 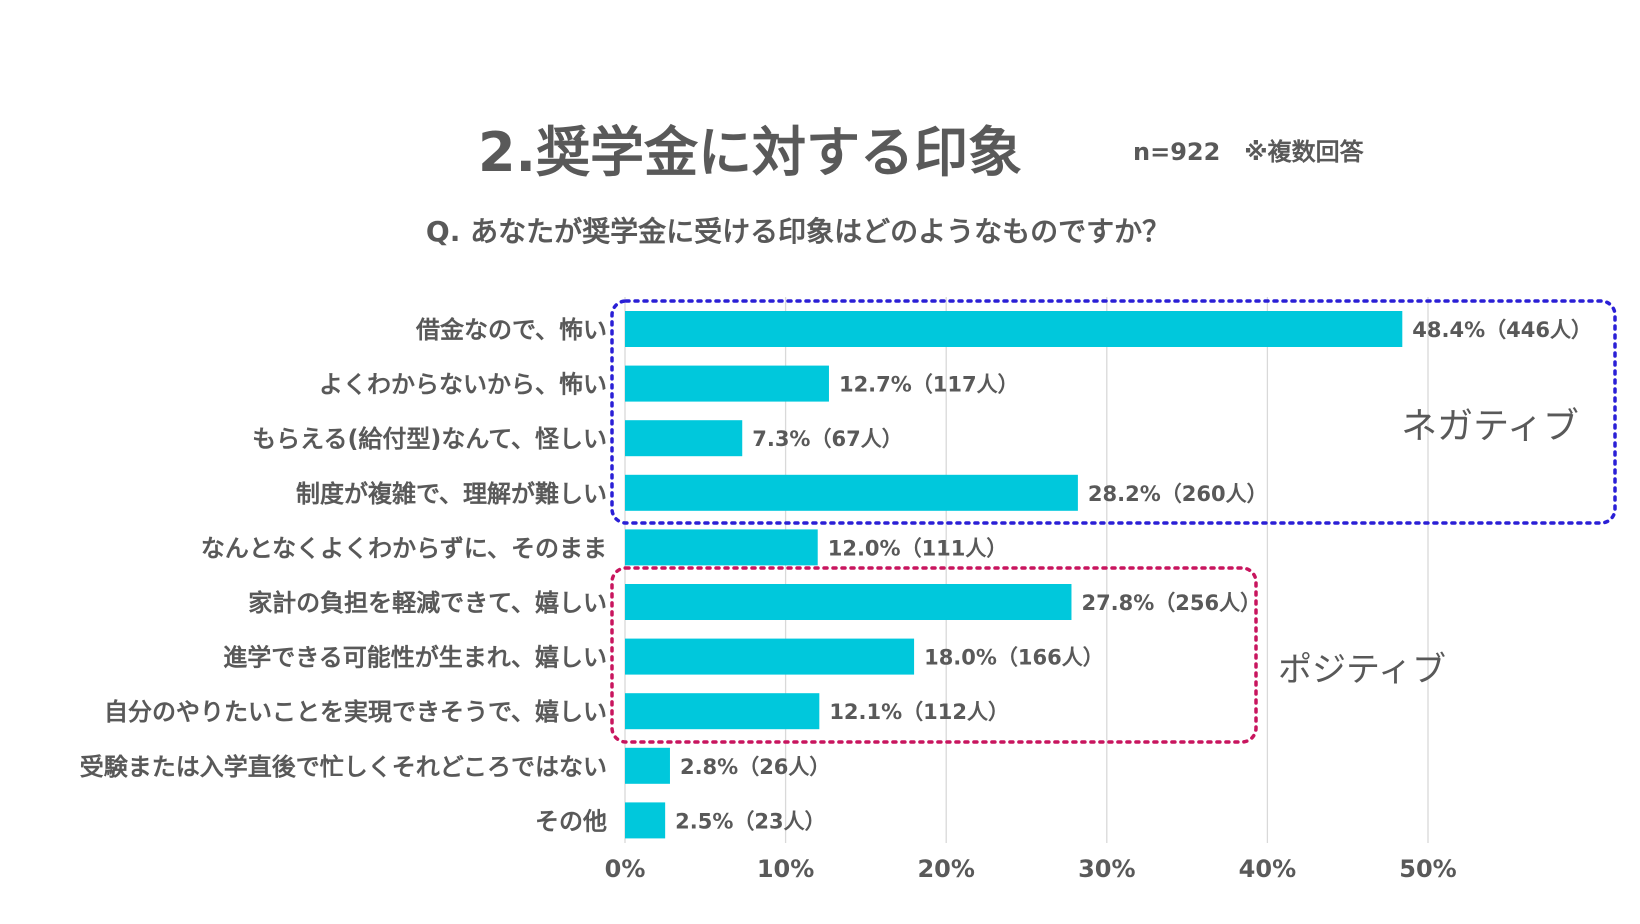 What do you see at coordinates (755, 767) in the screenshot?
I see `data-label: 2.8%（26人）` at bounding box center [755, 767].